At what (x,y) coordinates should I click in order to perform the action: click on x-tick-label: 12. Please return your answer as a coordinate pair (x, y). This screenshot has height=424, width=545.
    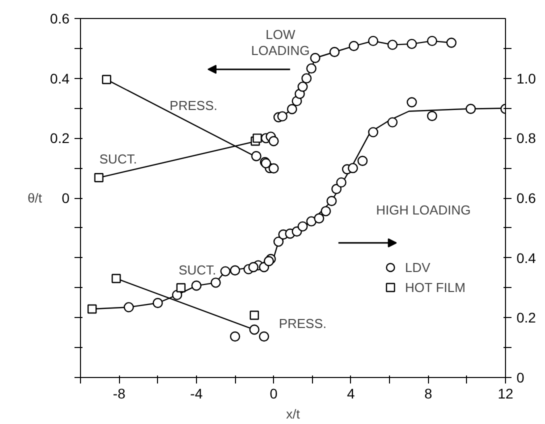
    Looking at the image, I should click on (506, 394).